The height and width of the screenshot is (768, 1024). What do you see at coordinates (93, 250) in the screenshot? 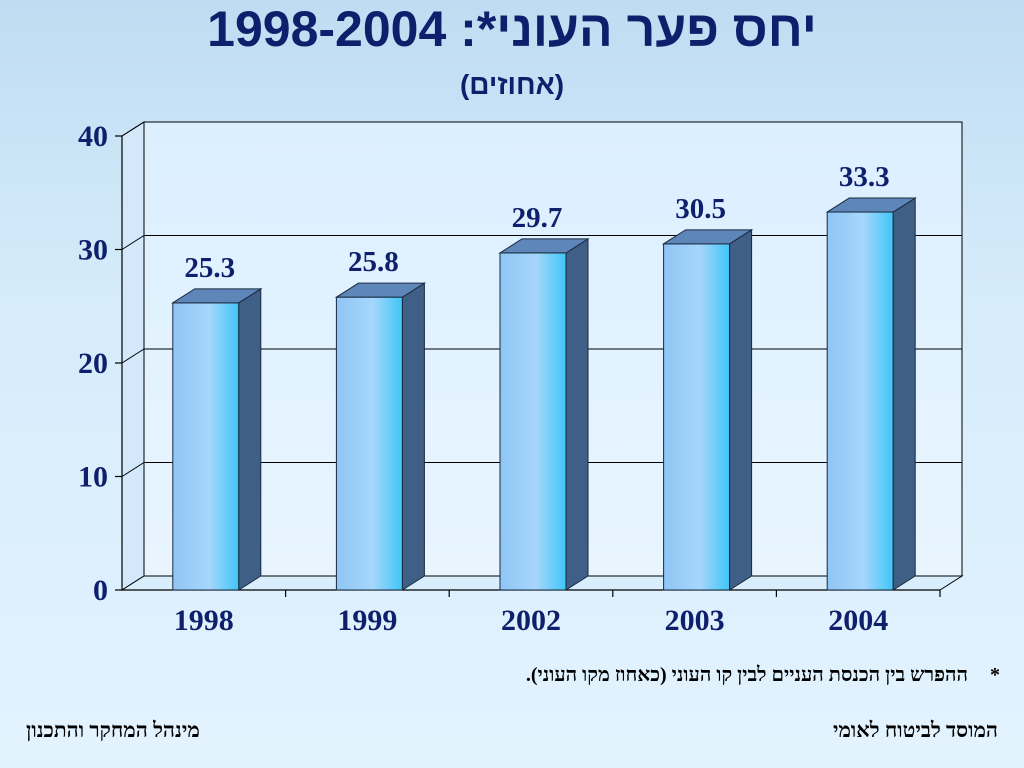
I see `y-tick-label: 30` at bounding box center [93, 250].